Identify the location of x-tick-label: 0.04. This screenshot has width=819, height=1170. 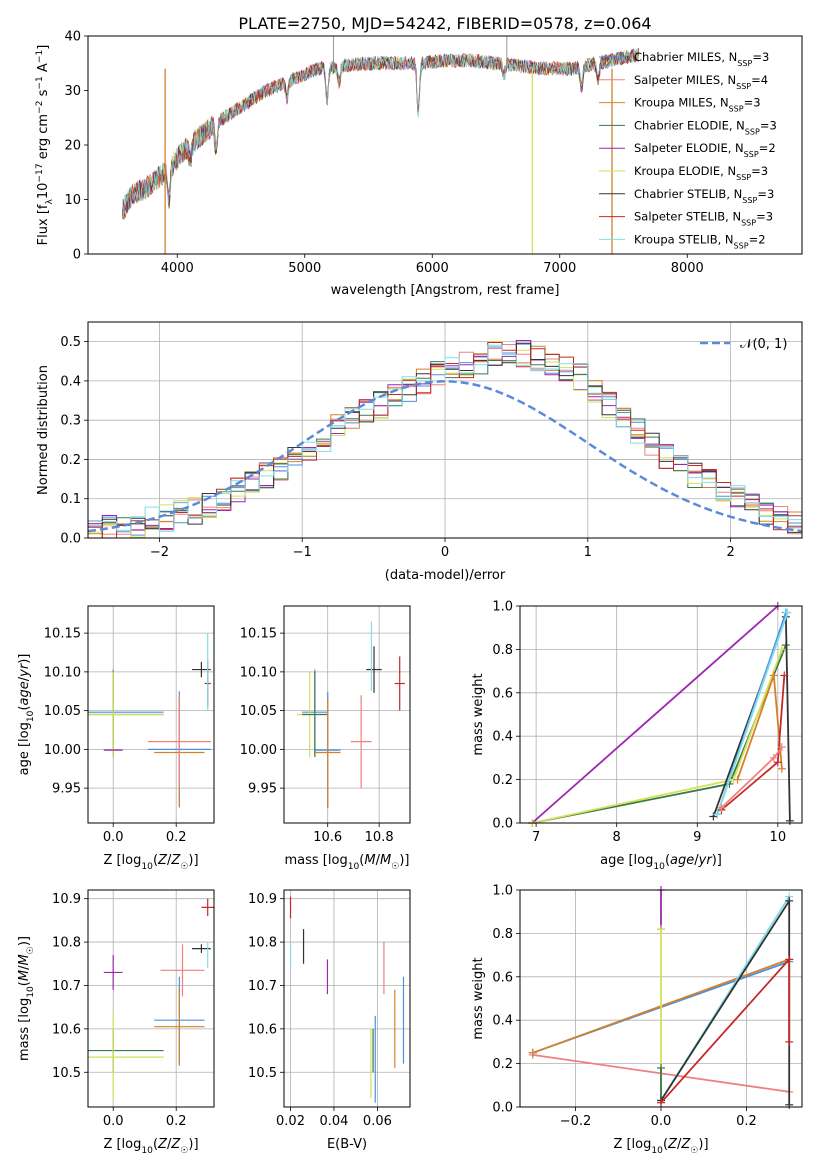
(333, 1121).